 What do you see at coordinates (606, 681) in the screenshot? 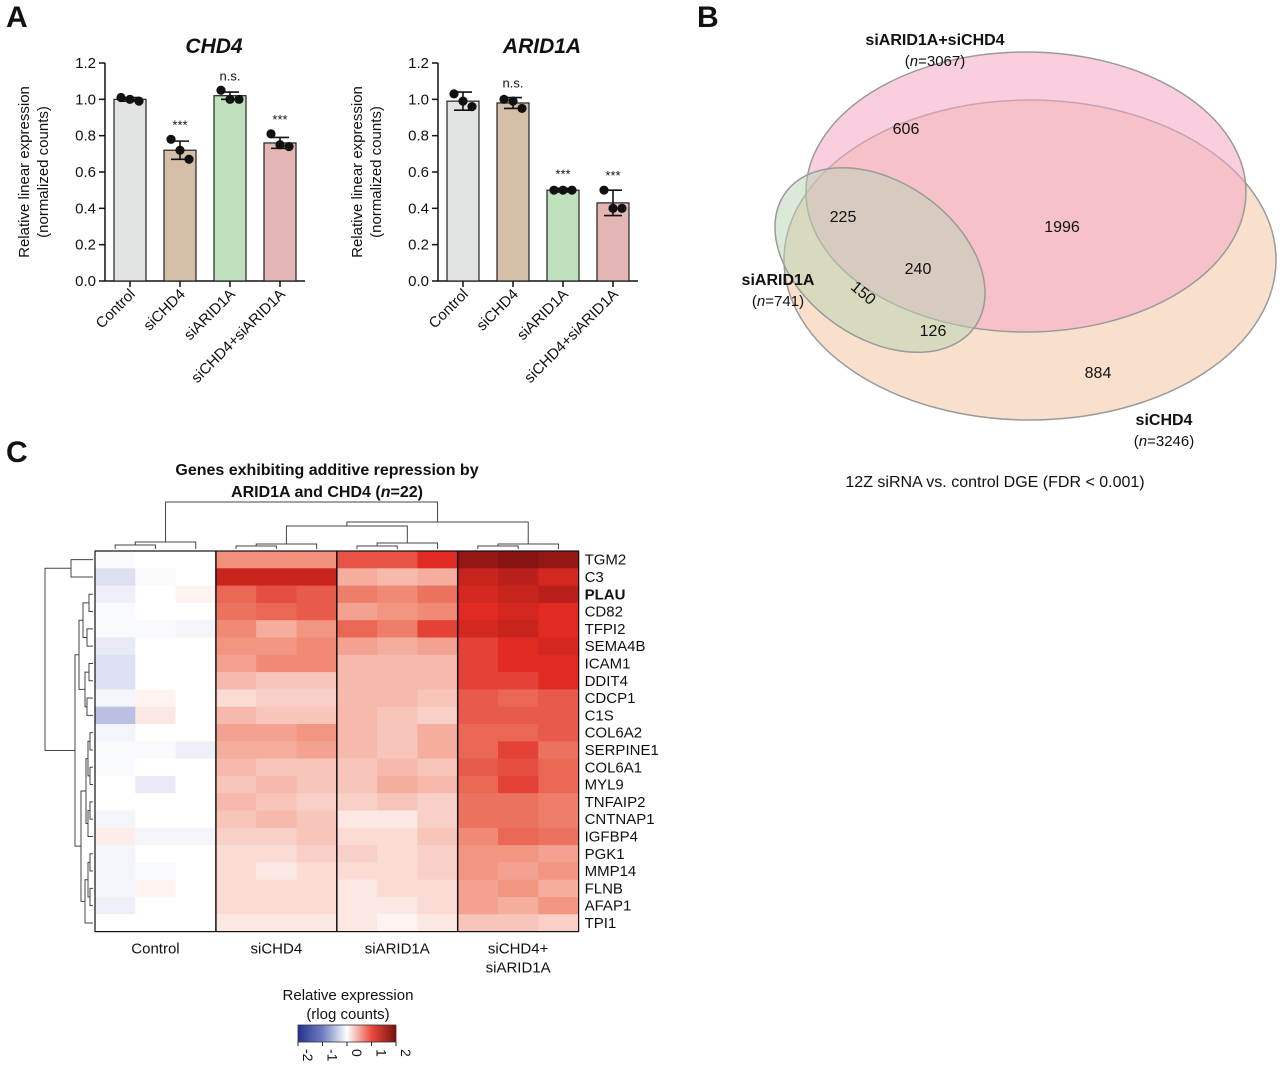
I see `gene-label: DDIT4` at bounding box center [606, 681].